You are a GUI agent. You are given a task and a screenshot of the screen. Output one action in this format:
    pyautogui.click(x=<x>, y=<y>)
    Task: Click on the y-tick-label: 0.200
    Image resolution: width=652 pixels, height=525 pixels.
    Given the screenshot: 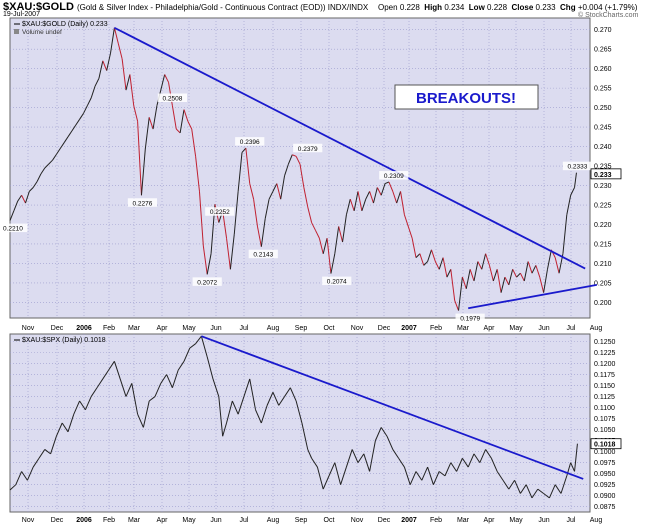 What is the action you would take?
    pyautogui.click(x=603, y=303)
    